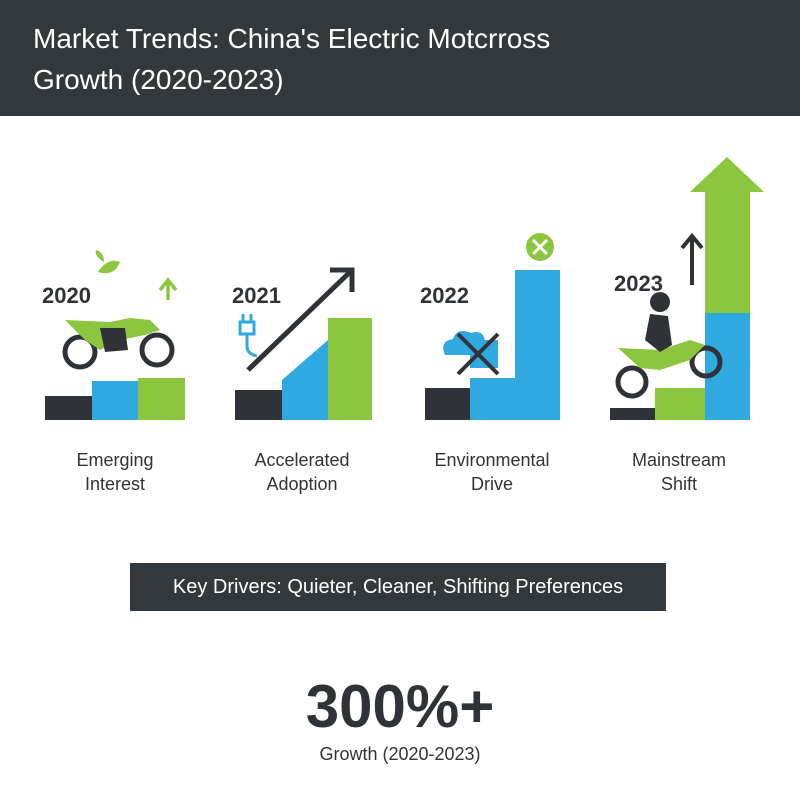  Describe the element at coordinates (302, 472) in the screenshot. I see `panel-label: Accelerated Adoption` at that location.